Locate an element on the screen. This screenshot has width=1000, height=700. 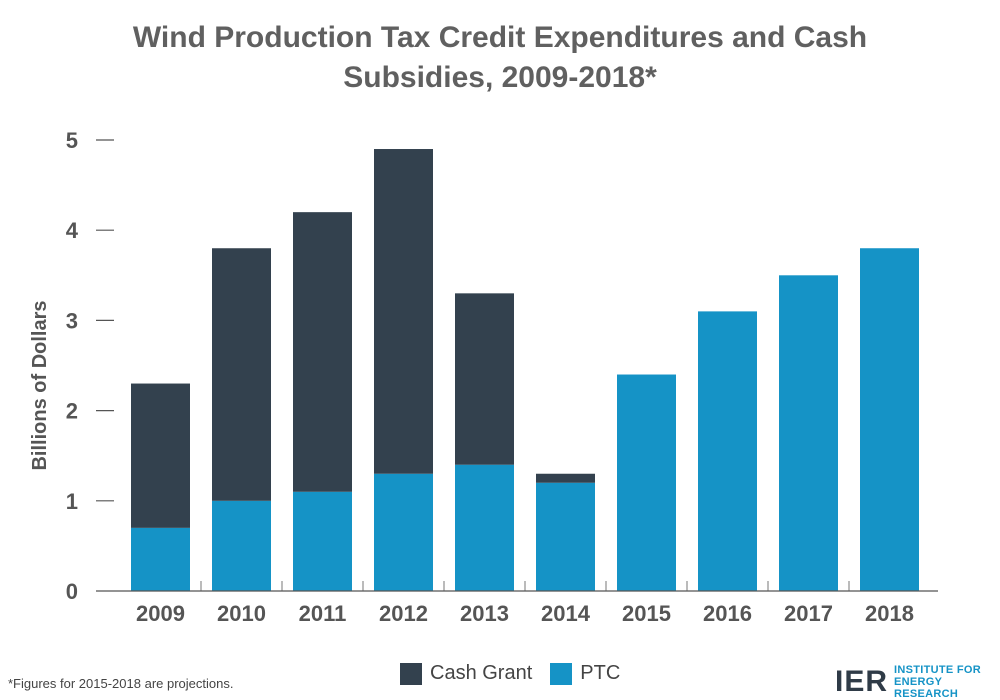
legend-item-ptc: PTC is located at coordinates (585, 673).